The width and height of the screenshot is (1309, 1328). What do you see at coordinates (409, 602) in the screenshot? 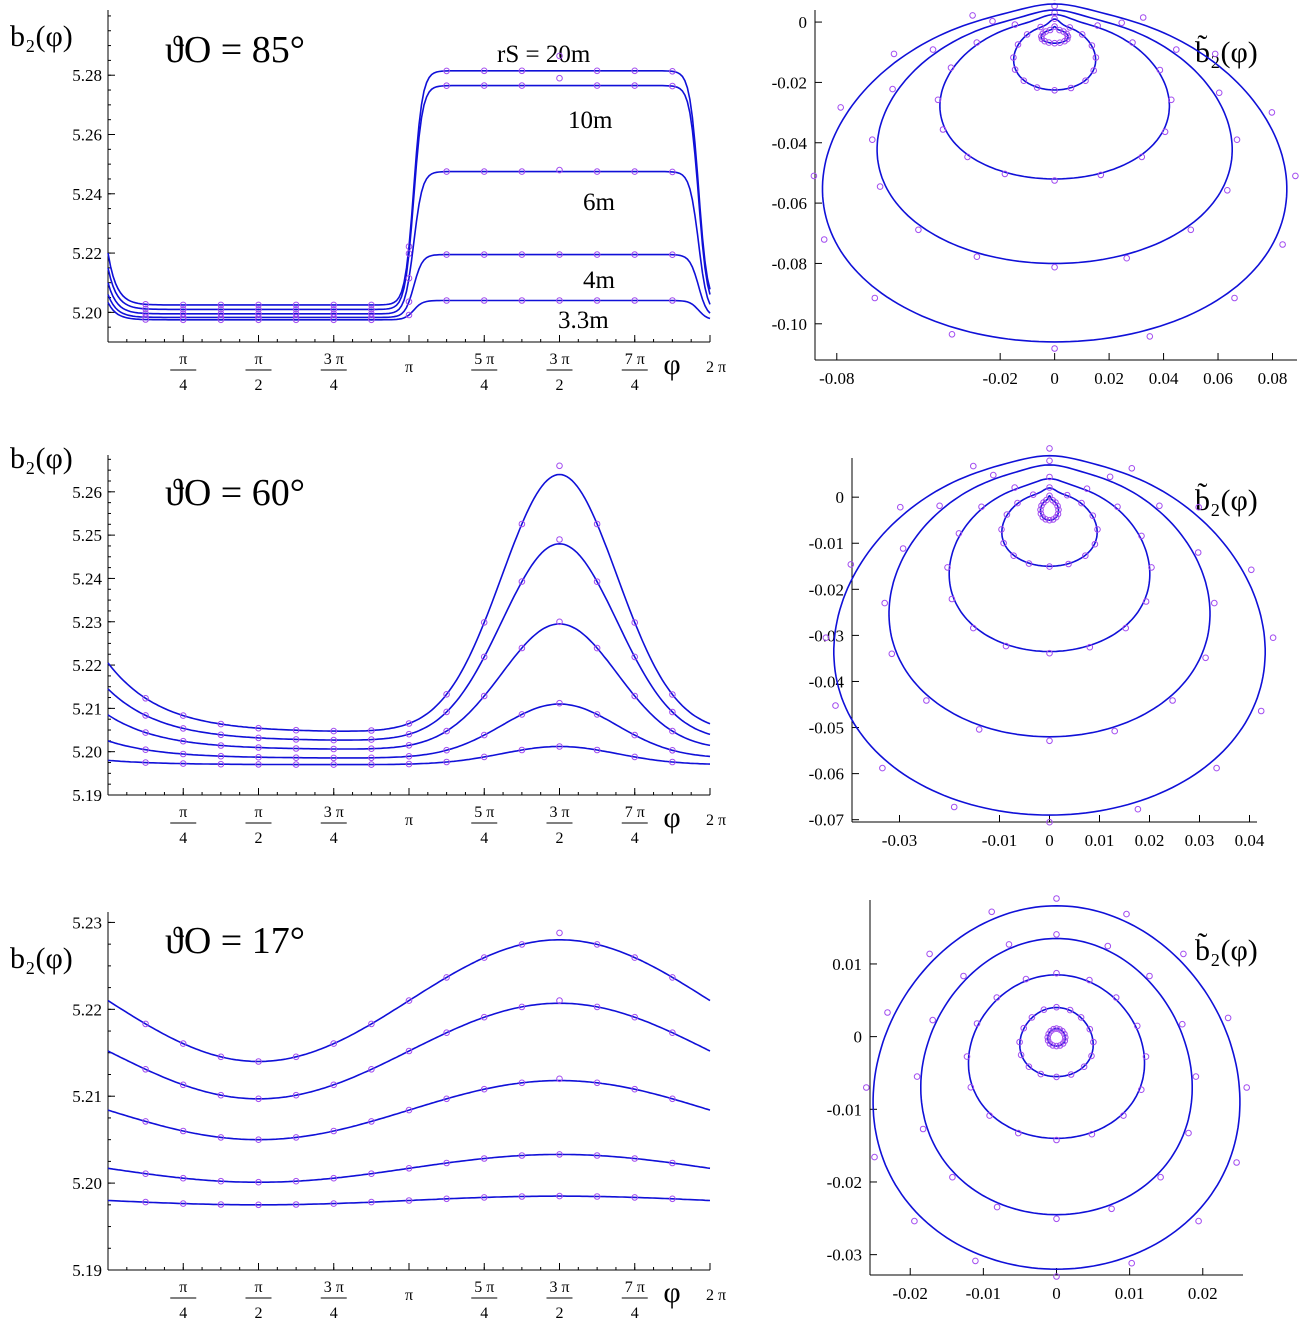
I see `series-line-20m` at bounding box center [409, 602].